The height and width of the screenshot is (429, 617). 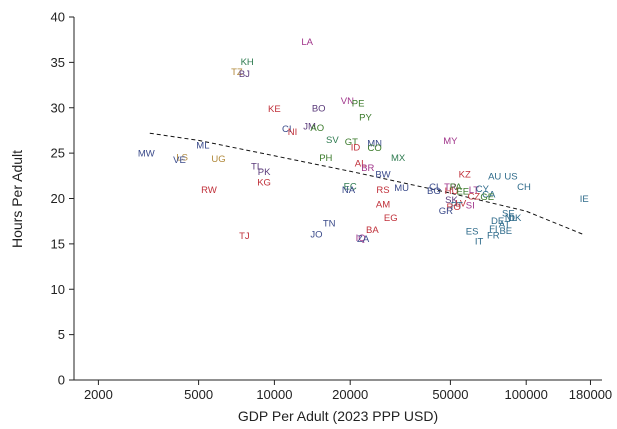 What do you see at coordinates (510, 176) in the screenshot?
I see `point-label-us: US` at bounding box center [510, 176].